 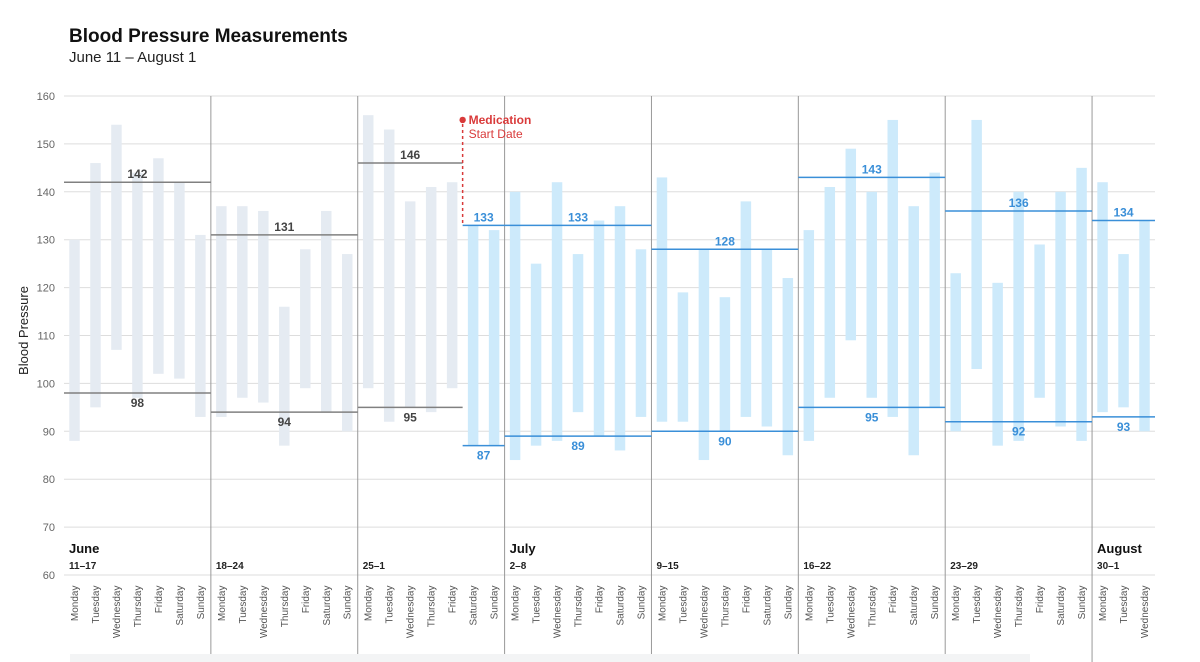 I want to click on medication-sublabel: Start Date, so click(x=496, y=134).